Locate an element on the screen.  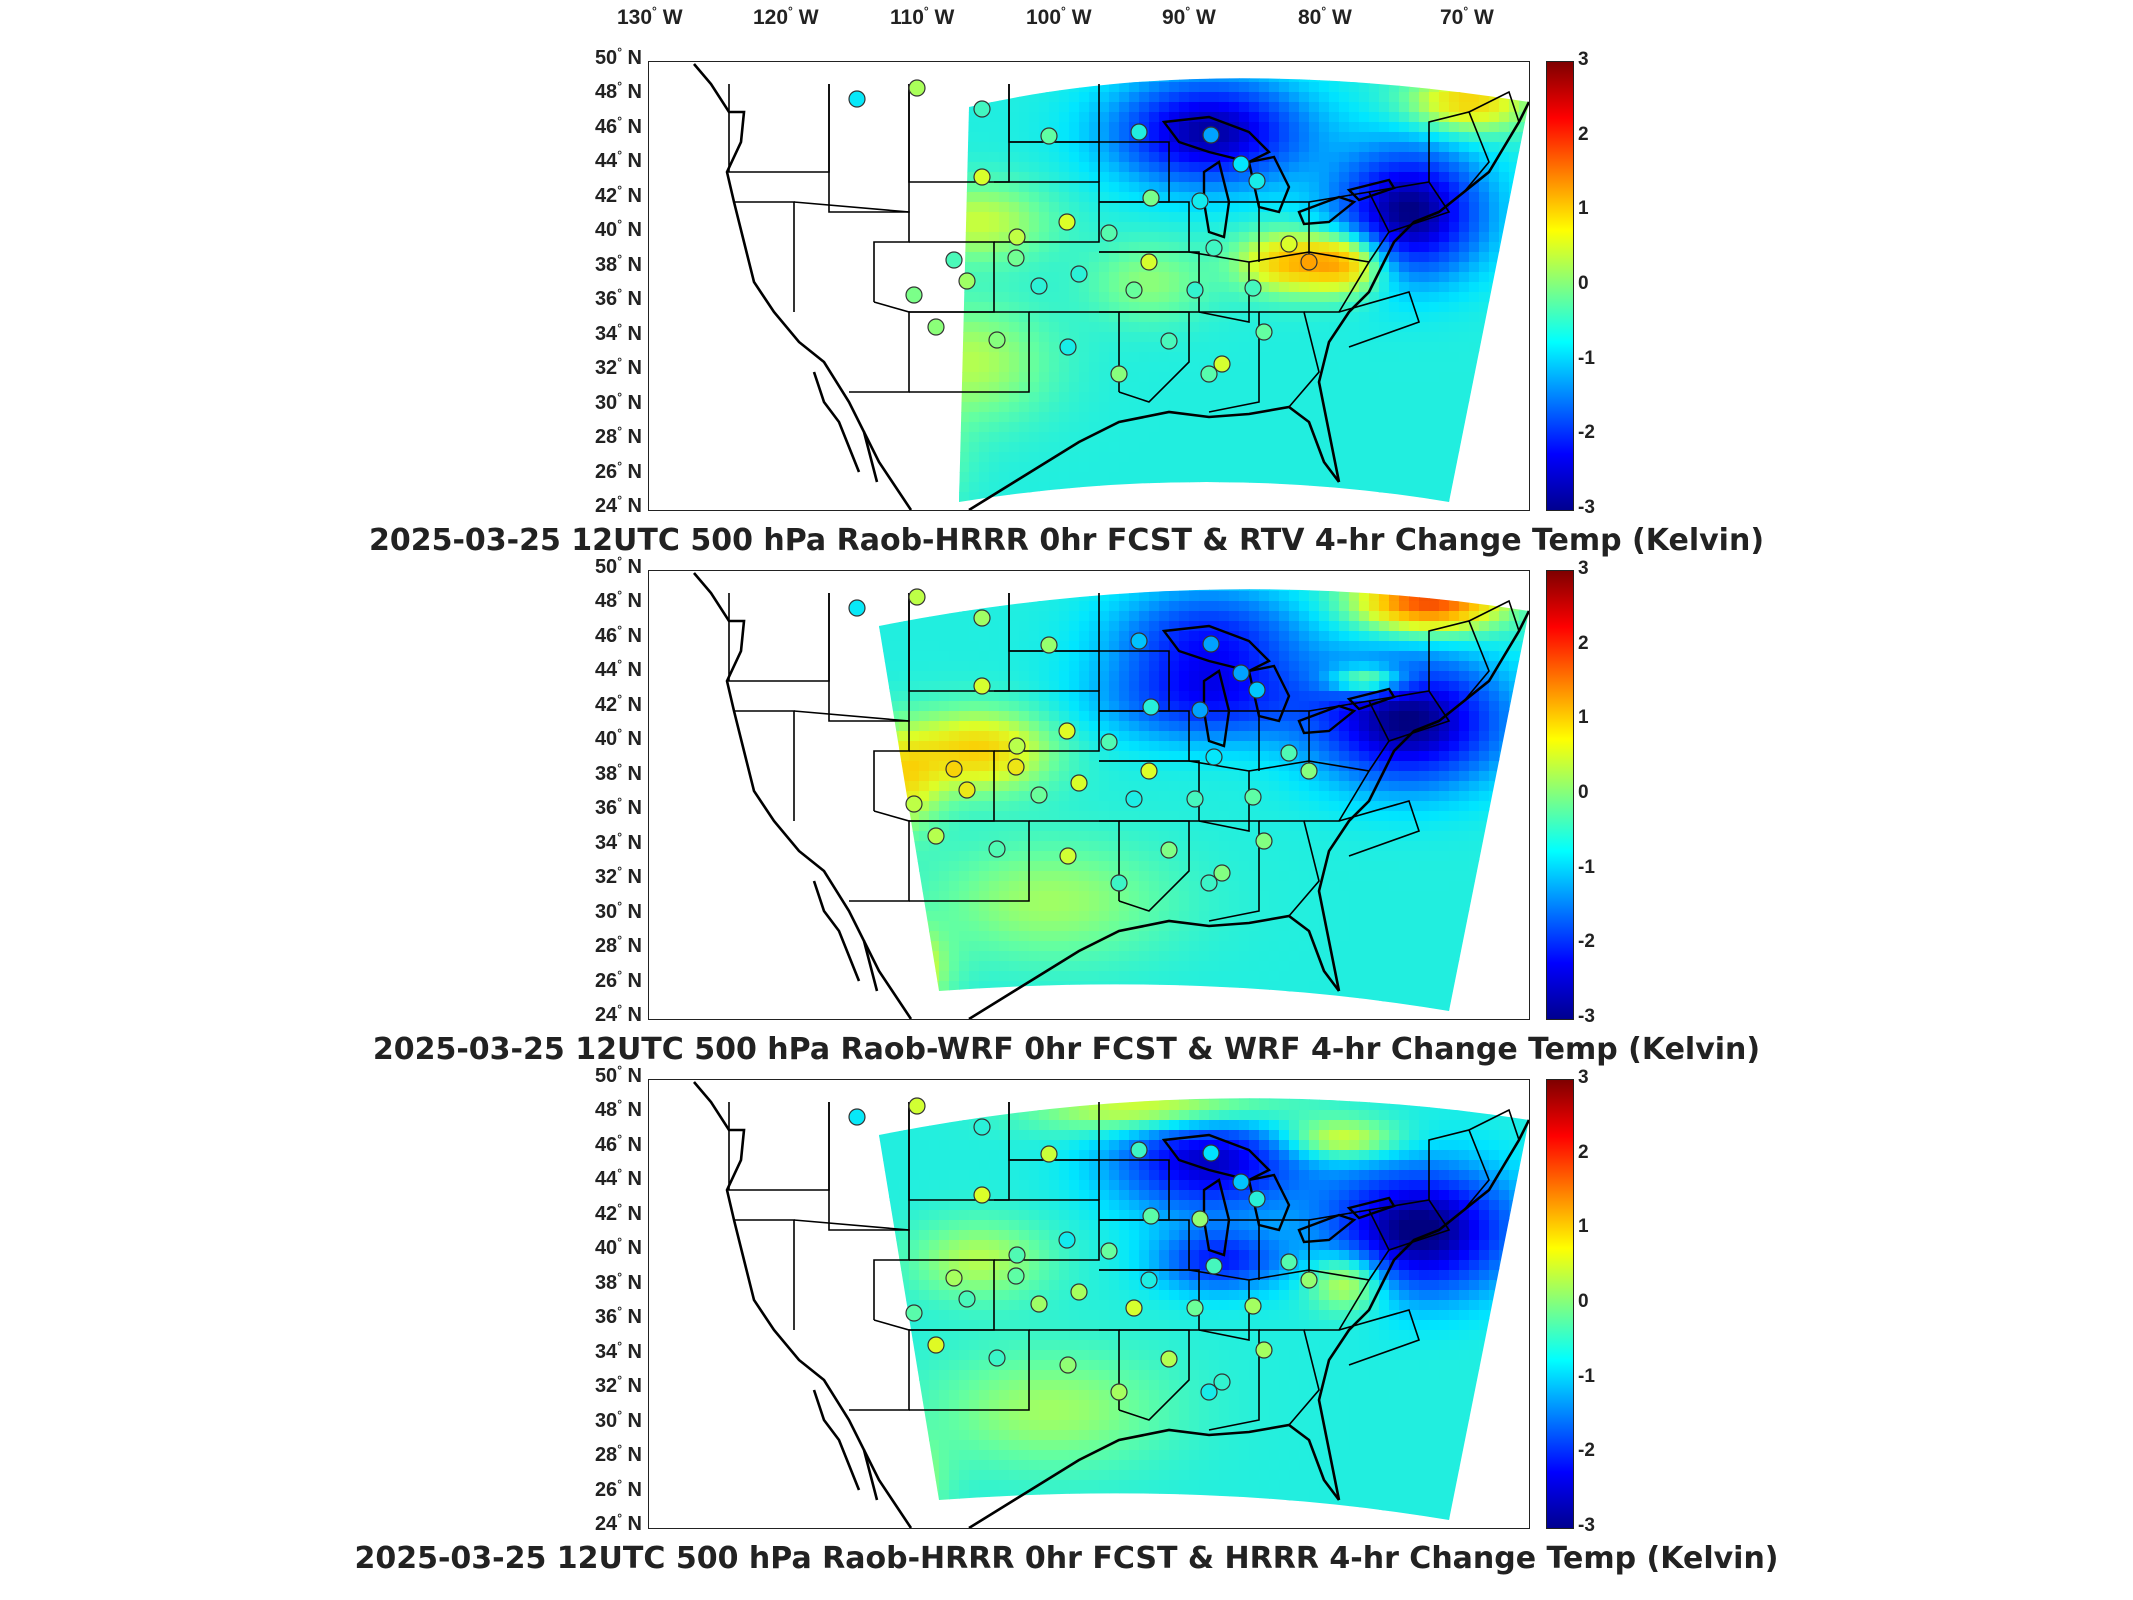
lat-tick-label: 46° N is located at coordinates (618, 634).